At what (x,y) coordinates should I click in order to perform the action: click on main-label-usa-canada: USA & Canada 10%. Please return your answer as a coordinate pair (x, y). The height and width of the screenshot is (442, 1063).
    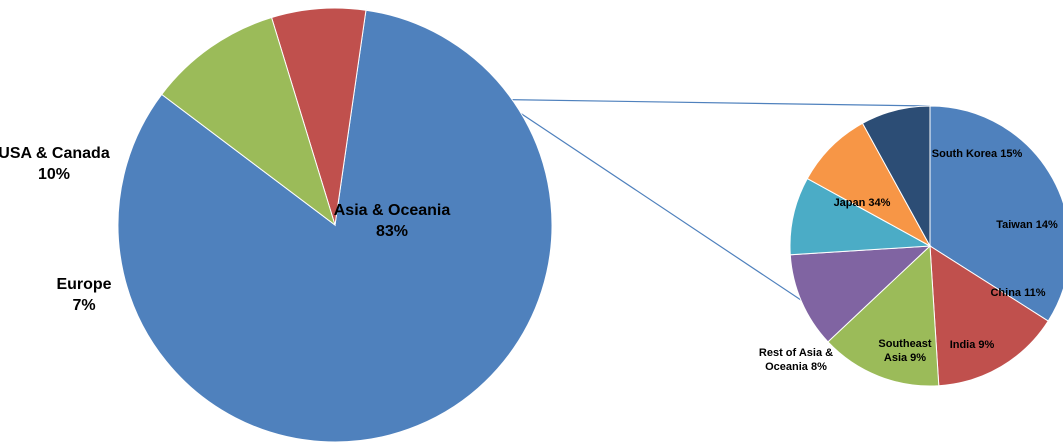
    Looking at the image, I should click on (55, 164).